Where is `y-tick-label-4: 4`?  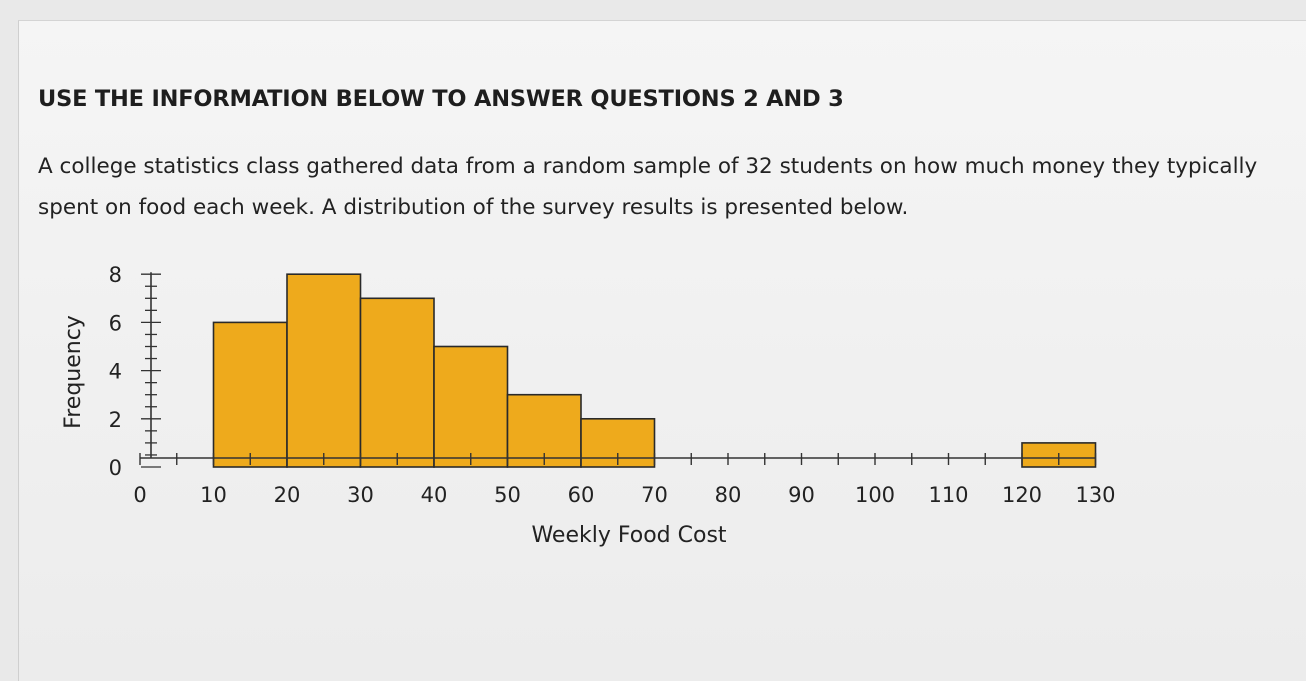 y-tick-label-4: 4 is located at coordinates (115, 372).